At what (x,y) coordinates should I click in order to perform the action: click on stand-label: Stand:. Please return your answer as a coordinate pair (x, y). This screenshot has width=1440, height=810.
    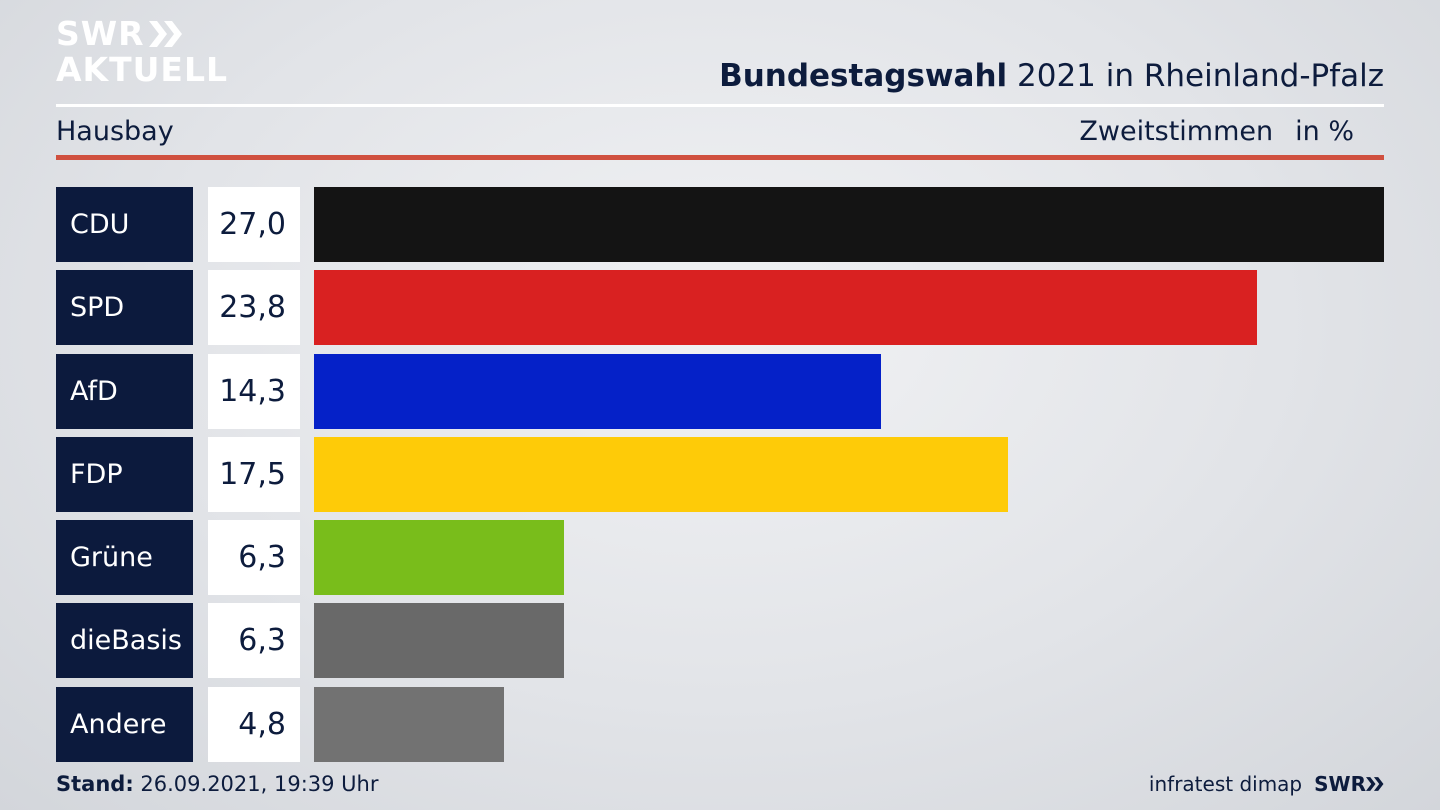
    Looking at the image, I should click on (95, 784).